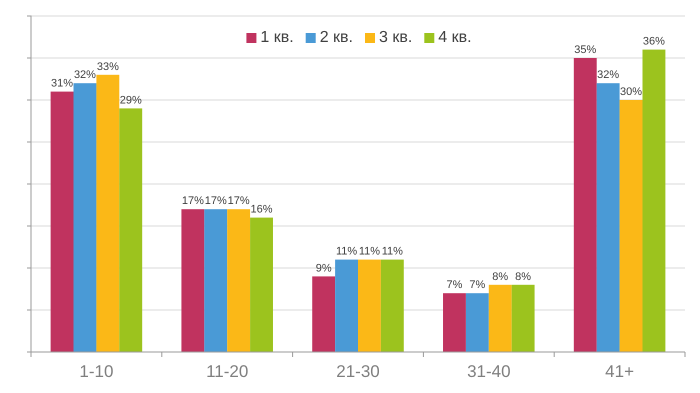 Image resolution: width=700 pixels, height=393 pixels. Describe the element at coordinates (489, 372) in the screenshot. I see `x-tick-label: 31-40` at that location.